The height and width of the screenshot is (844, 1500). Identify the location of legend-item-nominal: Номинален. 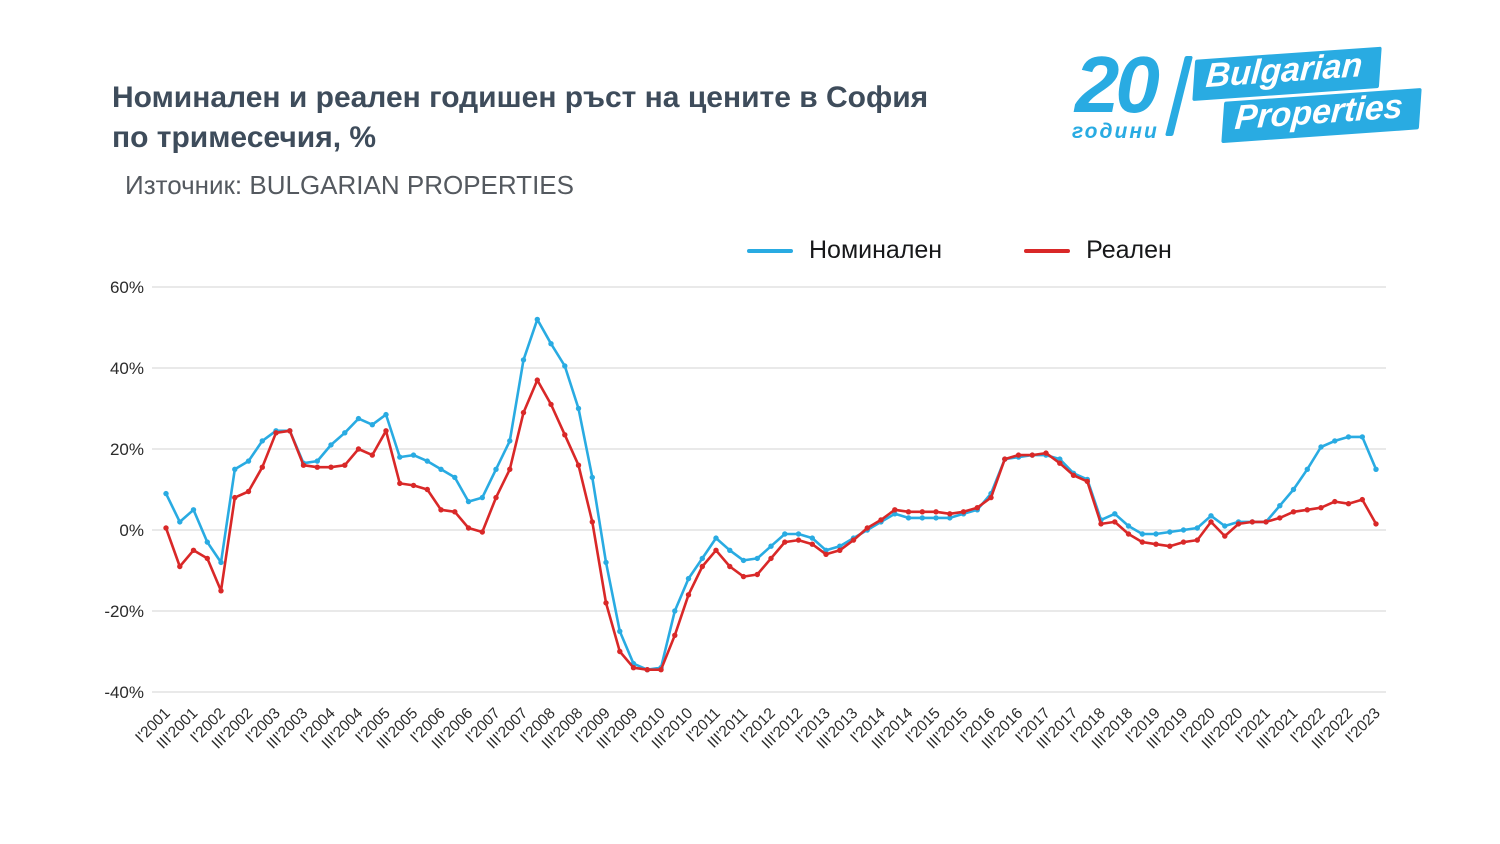
(844, 250).